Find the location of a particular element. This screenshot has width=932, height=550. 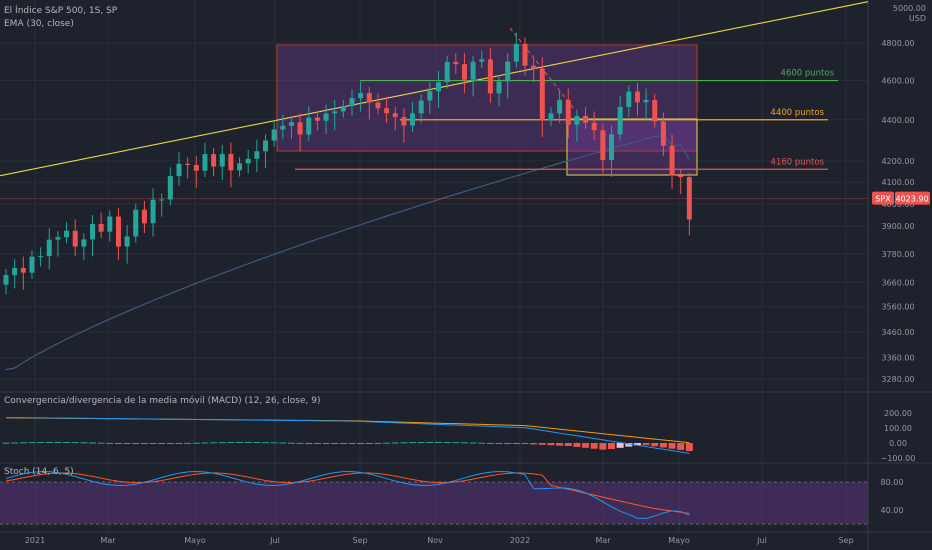

stoch-k-line is located at coordinates (347, 494).